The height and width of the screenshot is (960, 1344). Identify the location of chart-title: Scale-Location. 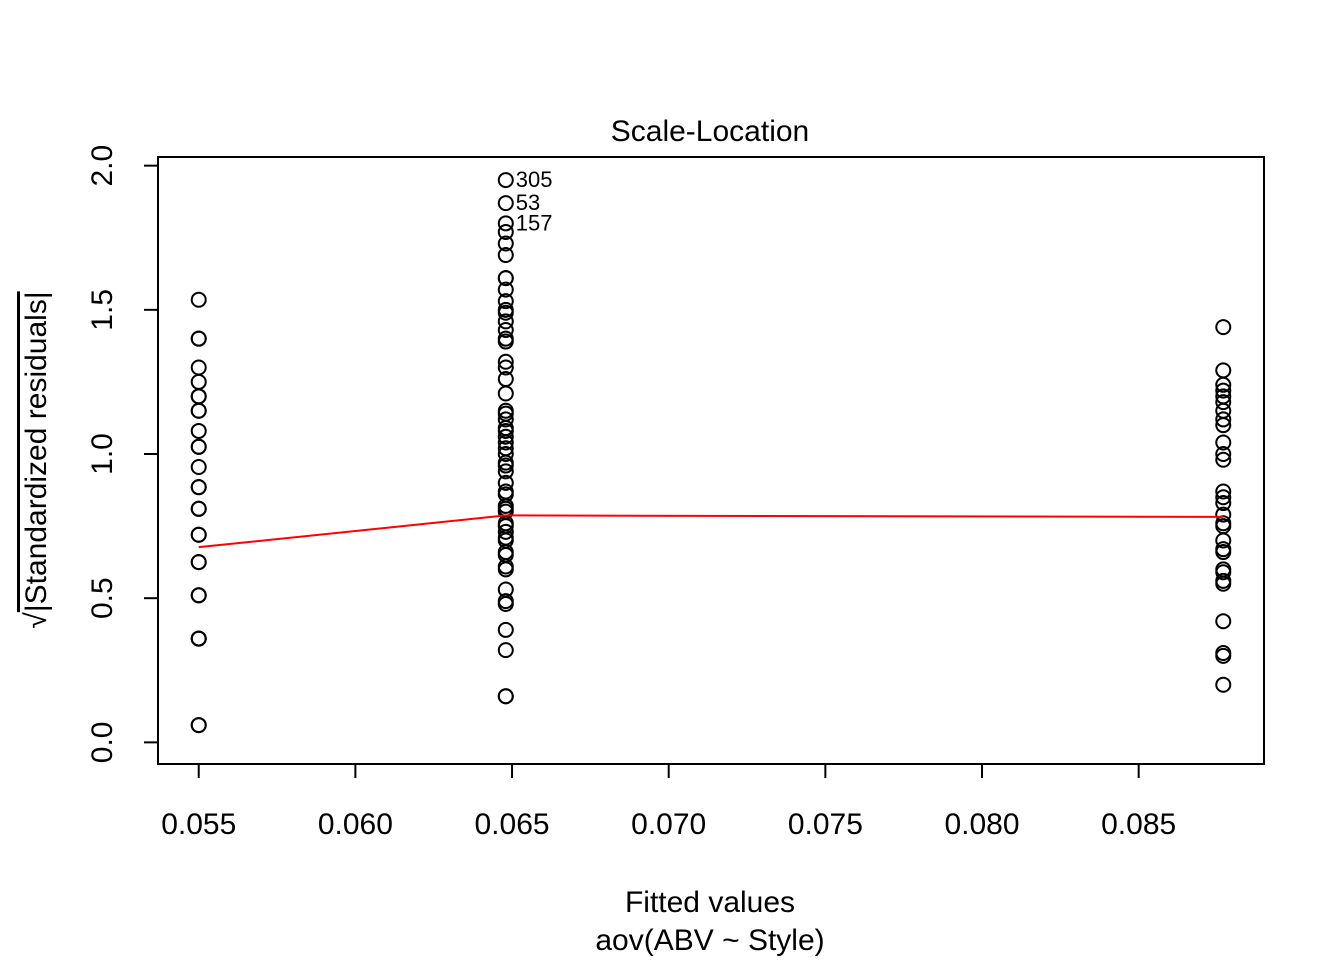
(710, 131).